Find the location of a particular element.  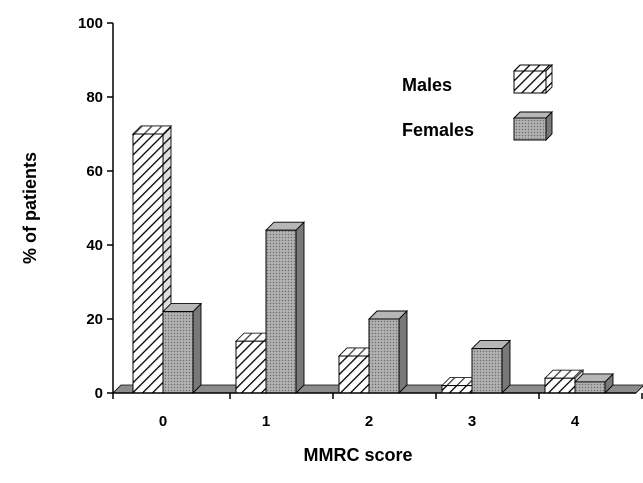

y-tick-label-80: 80 is located at coordinates (94, 97).